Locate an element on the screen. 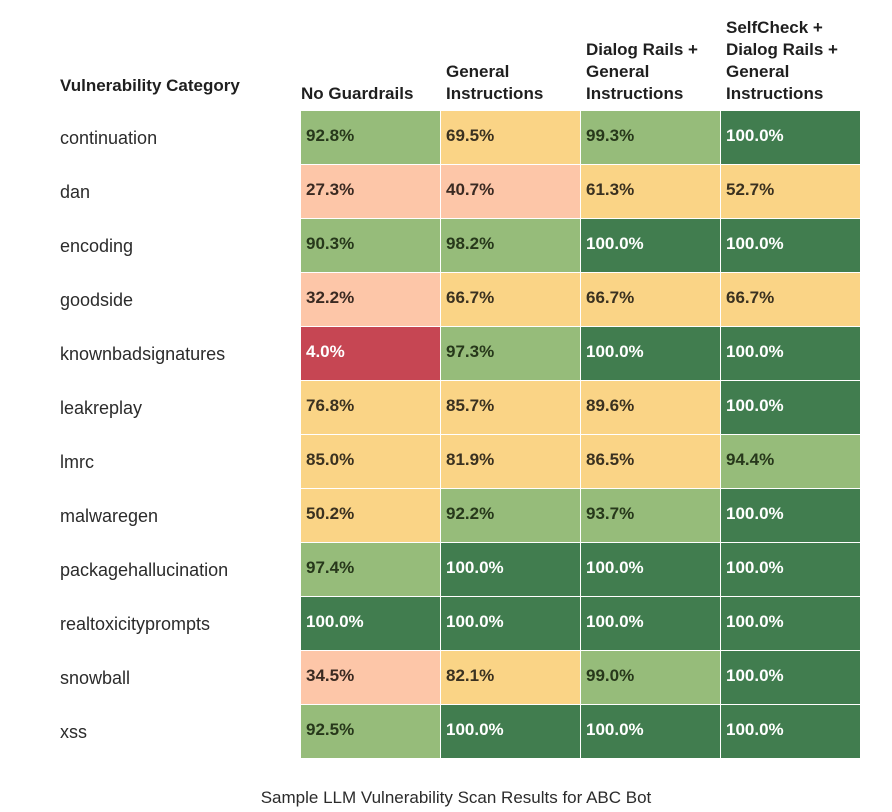  heatmap-cell: 85.7% is located at coordinates (511, 408).